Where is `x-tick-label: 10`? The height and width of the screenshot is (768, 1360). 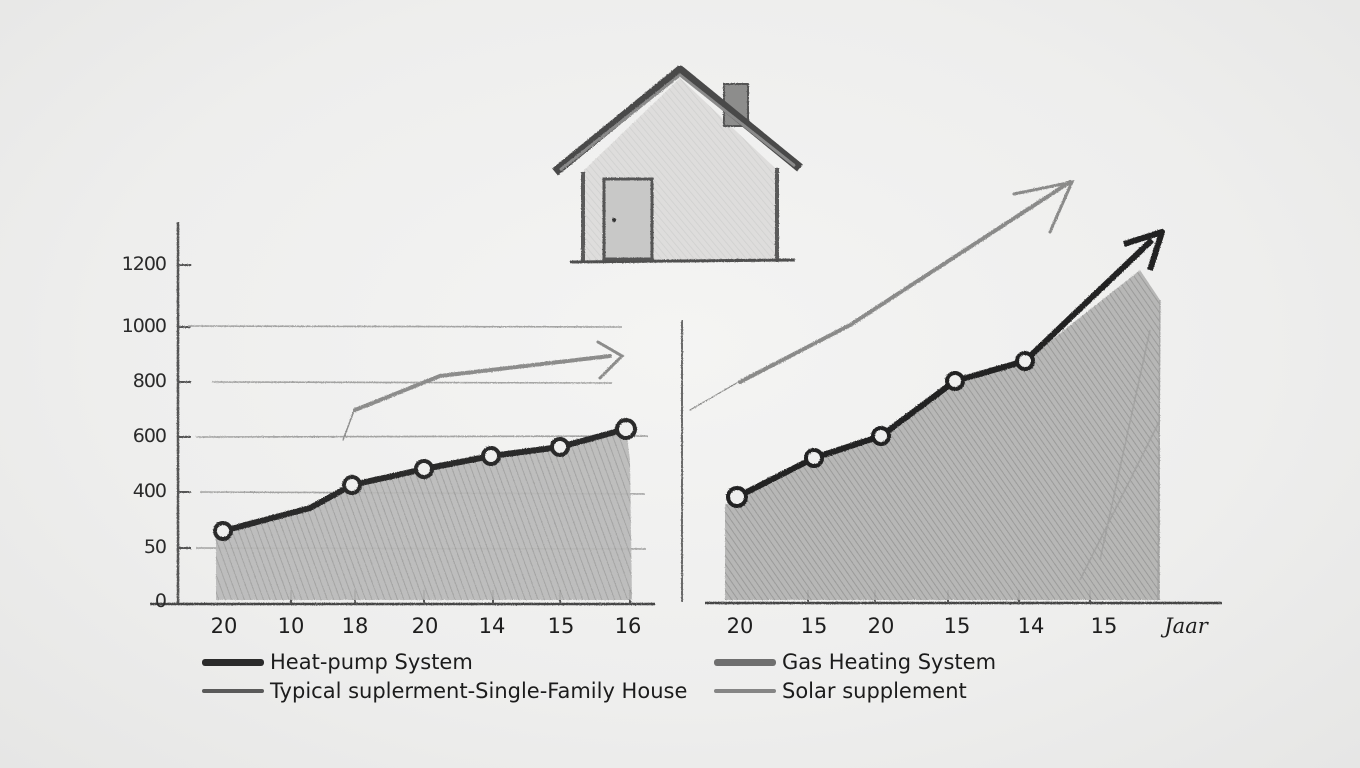
x-tick-label: 10 is located at coordinates (291, 626).